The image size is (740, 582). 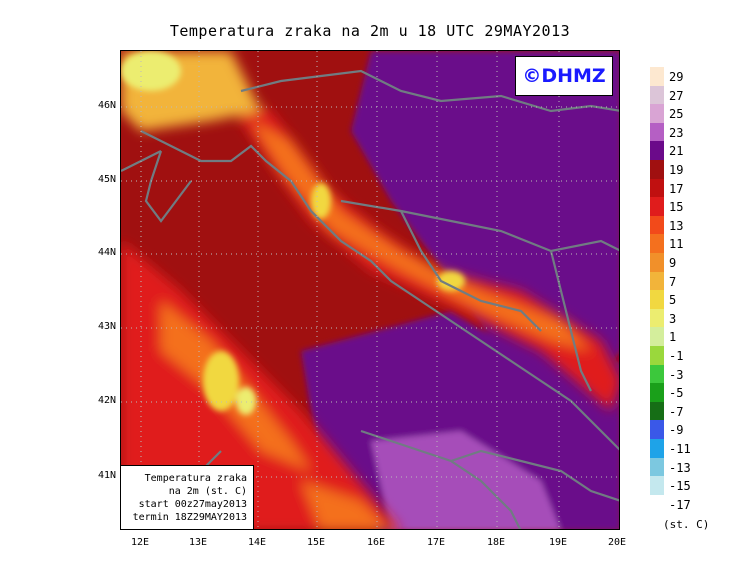 What do you see at coordinates (676, 95) in the screenshot?
I see `legend-label: 27` at bounding box center [676, 95].